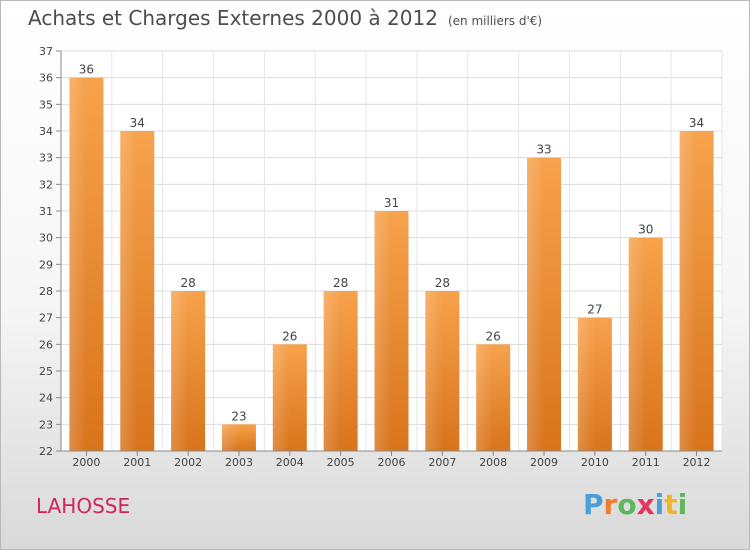 This screenshot has width=750, height=550. I want to click on chart-subtitle: (en milliers d'€), so click(495, 21).